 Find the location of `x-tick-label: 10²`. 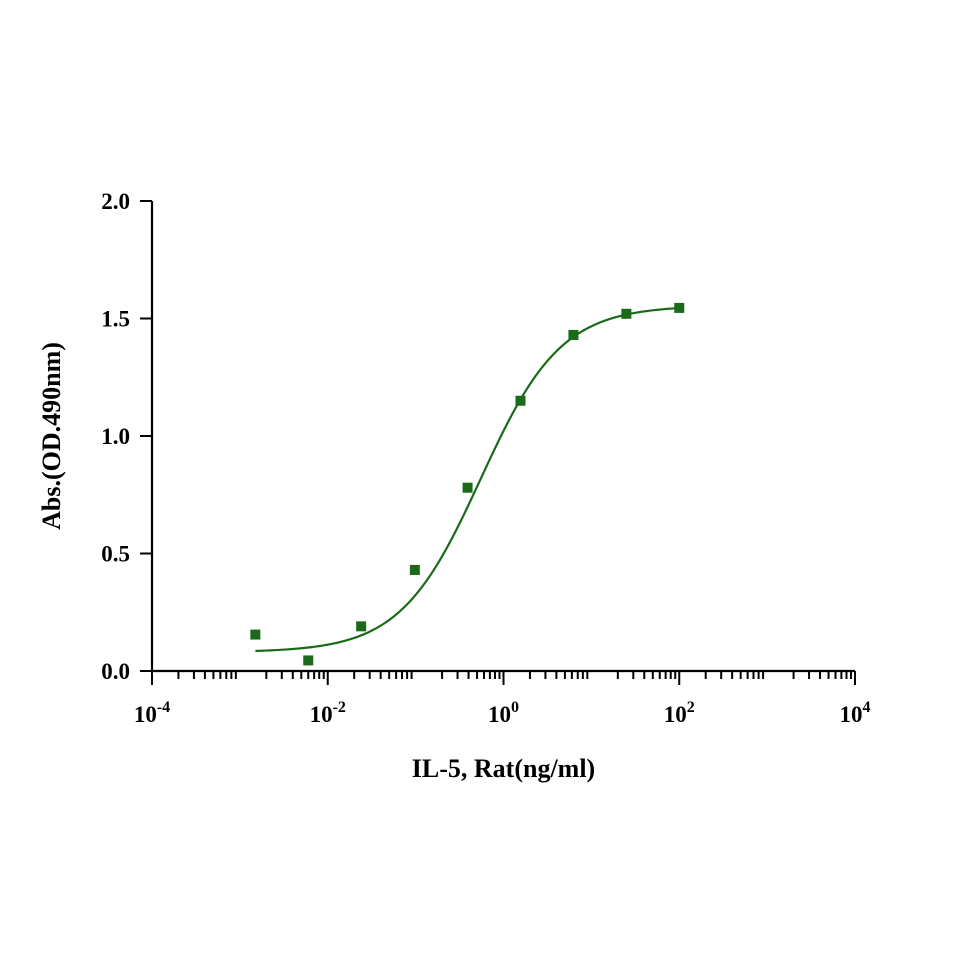

x-tick-label: 10² is located at coordinates (679, 713).